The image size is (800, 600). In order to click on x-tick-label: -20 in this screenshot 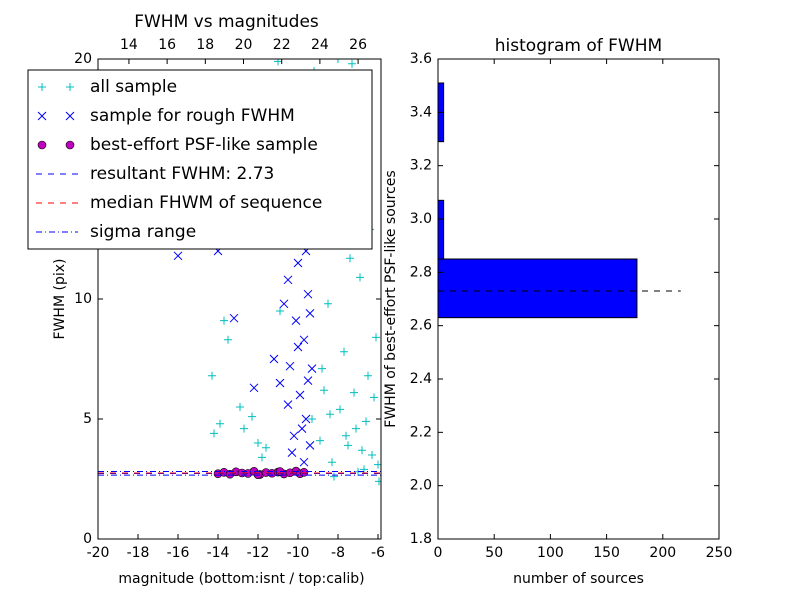, I will do `click(98, 553)`.